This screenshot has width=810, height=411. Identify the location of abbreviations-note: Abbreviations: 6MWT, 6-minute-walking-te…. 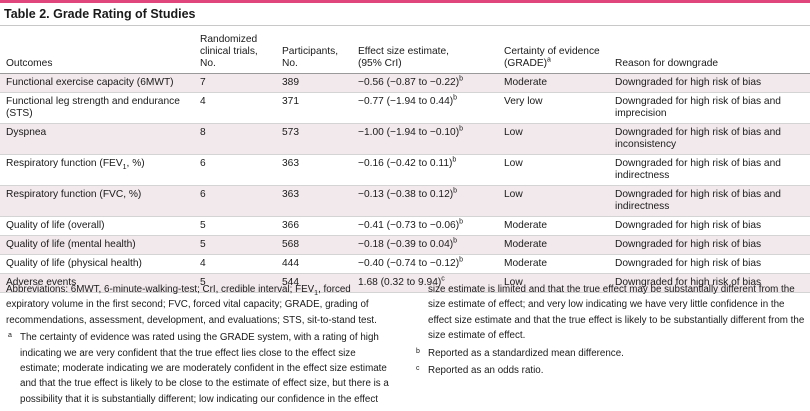
(191, 305).